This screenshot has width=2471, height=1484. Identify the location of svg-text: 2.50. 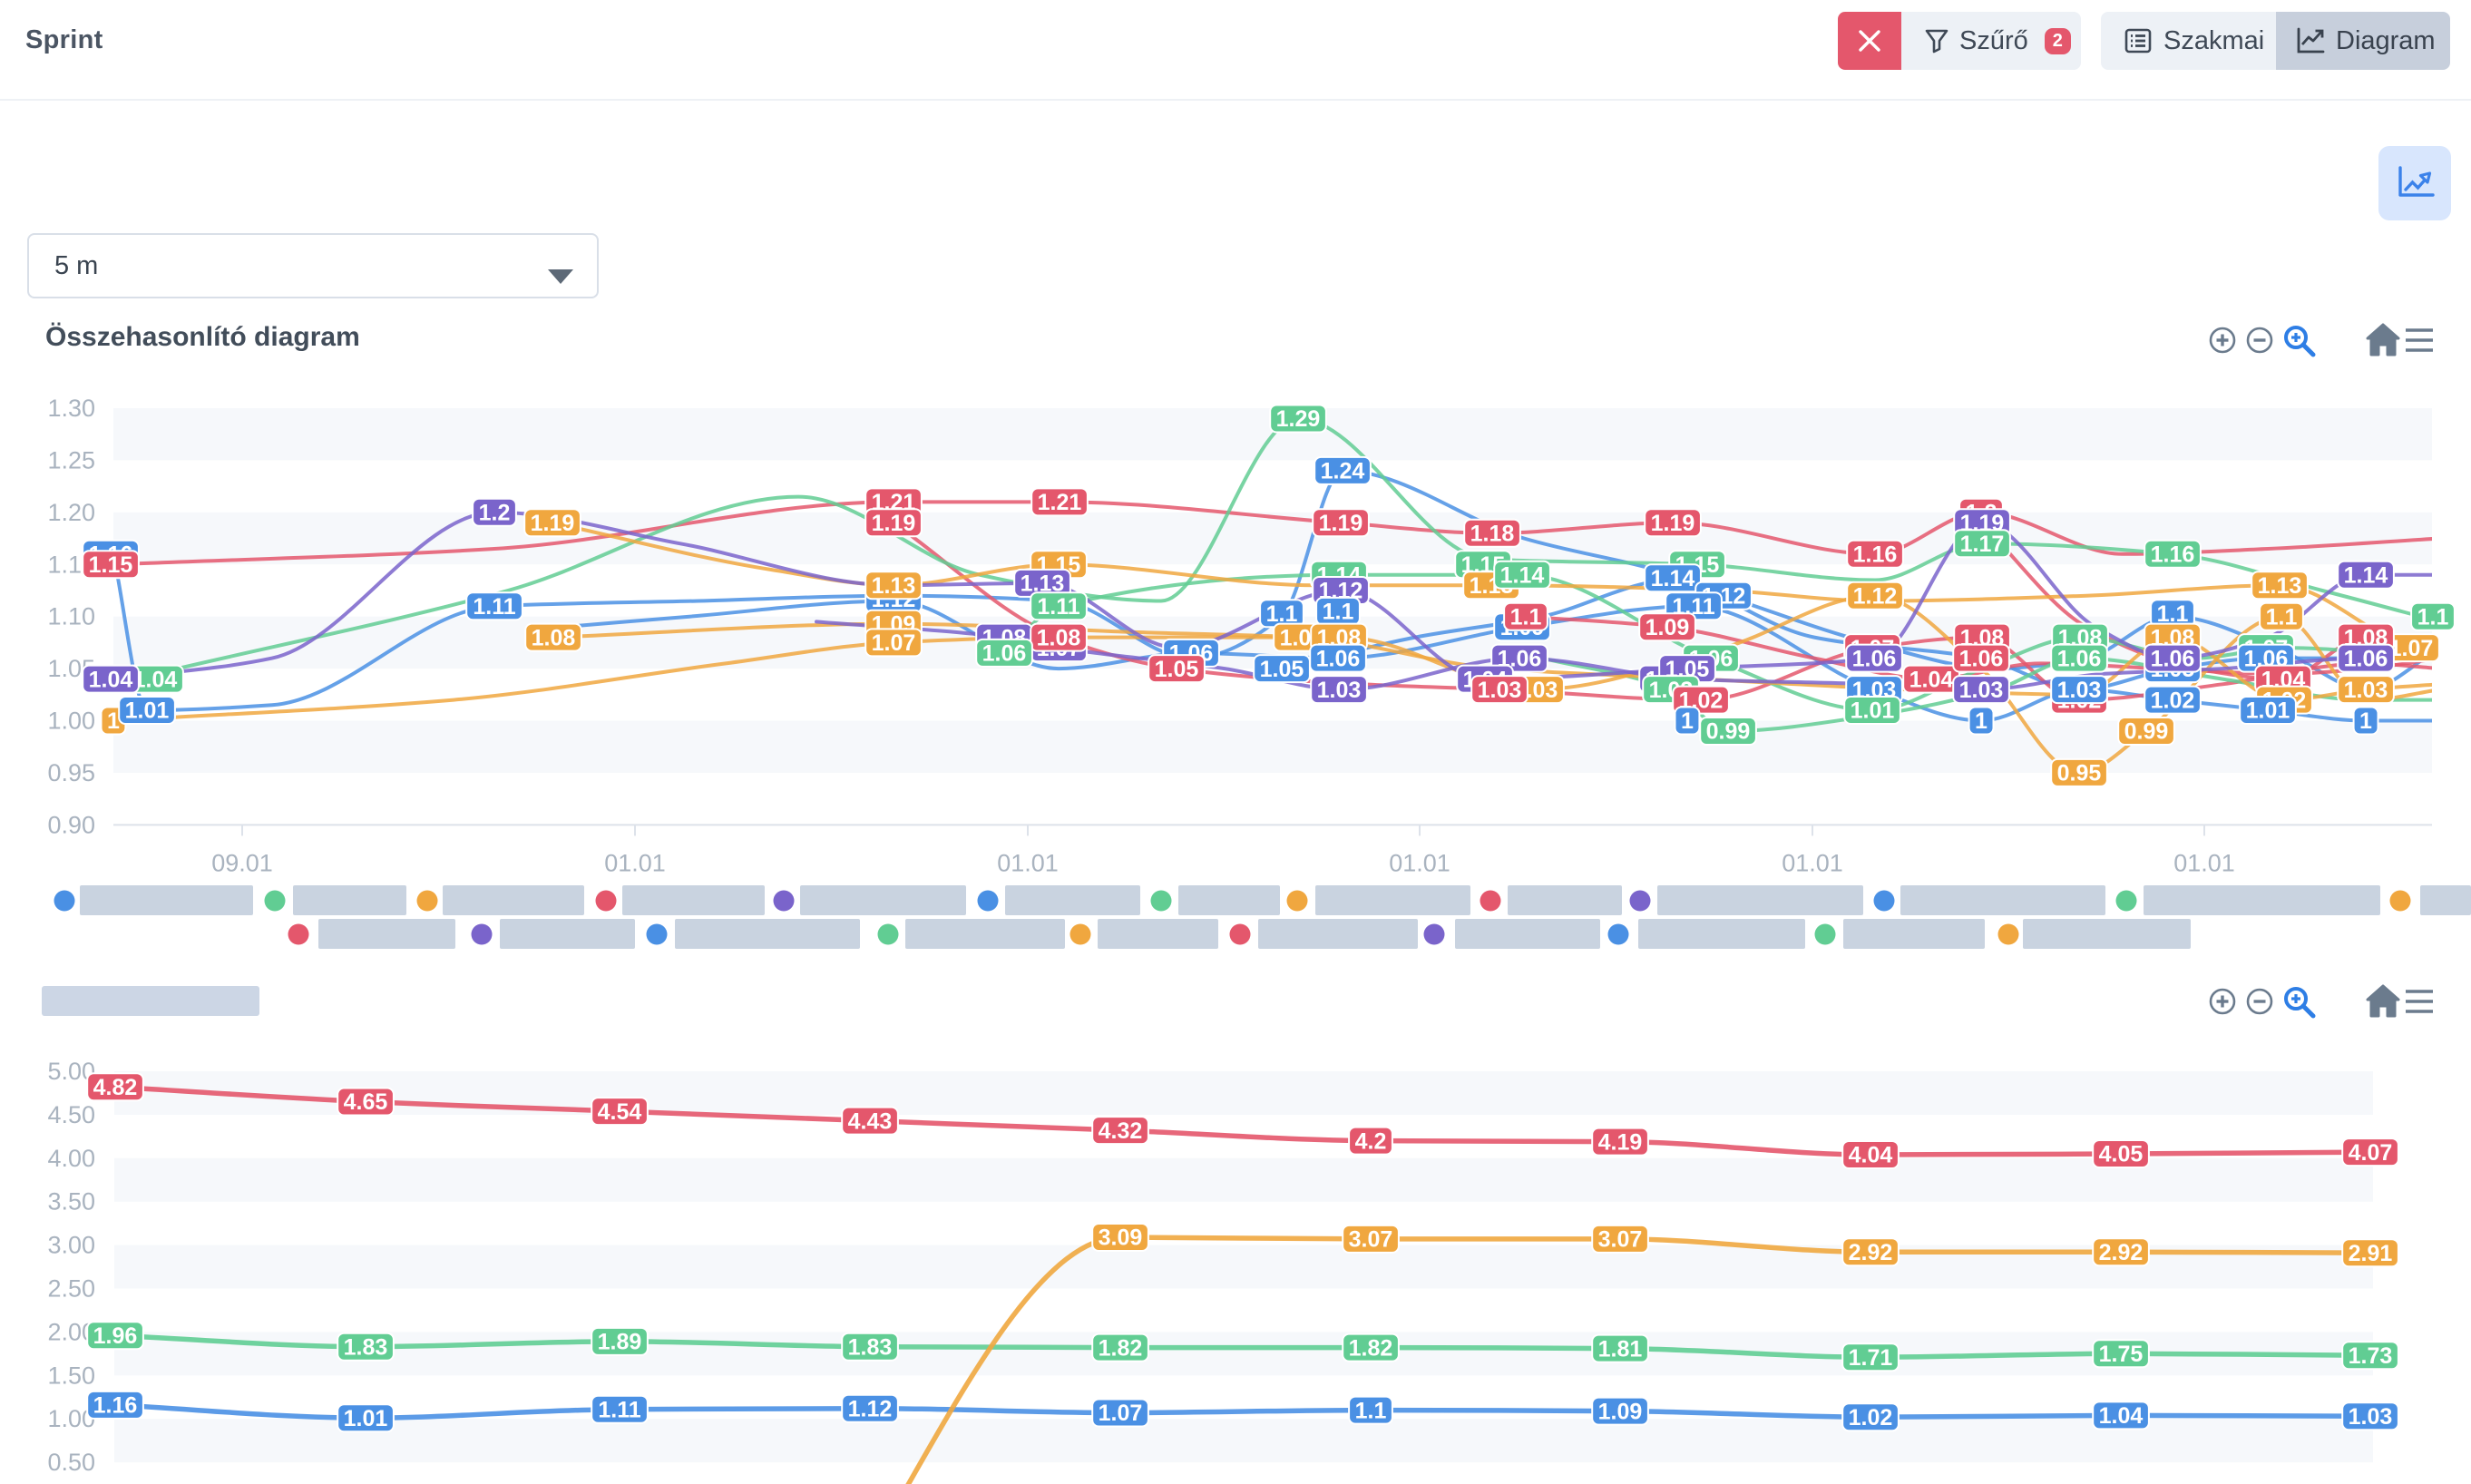
(71, 1289).